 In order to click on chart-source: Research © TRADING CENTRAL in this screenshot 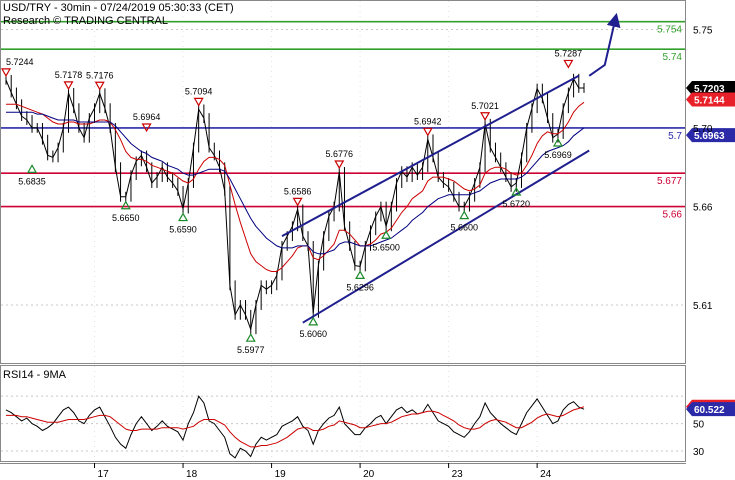, I will do `click(85, 21)`.